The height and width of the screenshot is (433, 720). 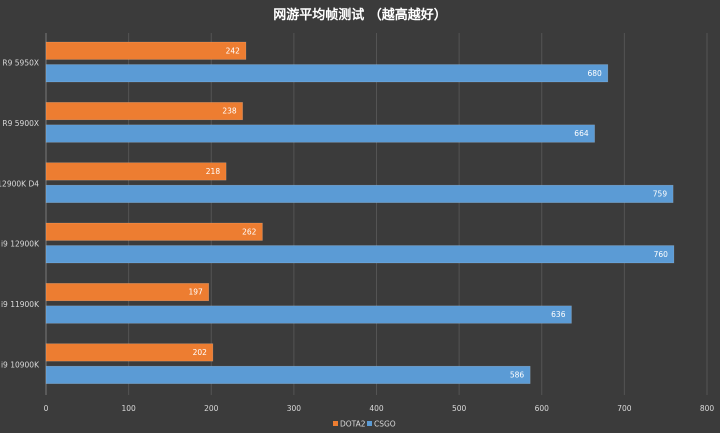 I want to click on category-label: i9 11900K, so click(x=20, y=304).